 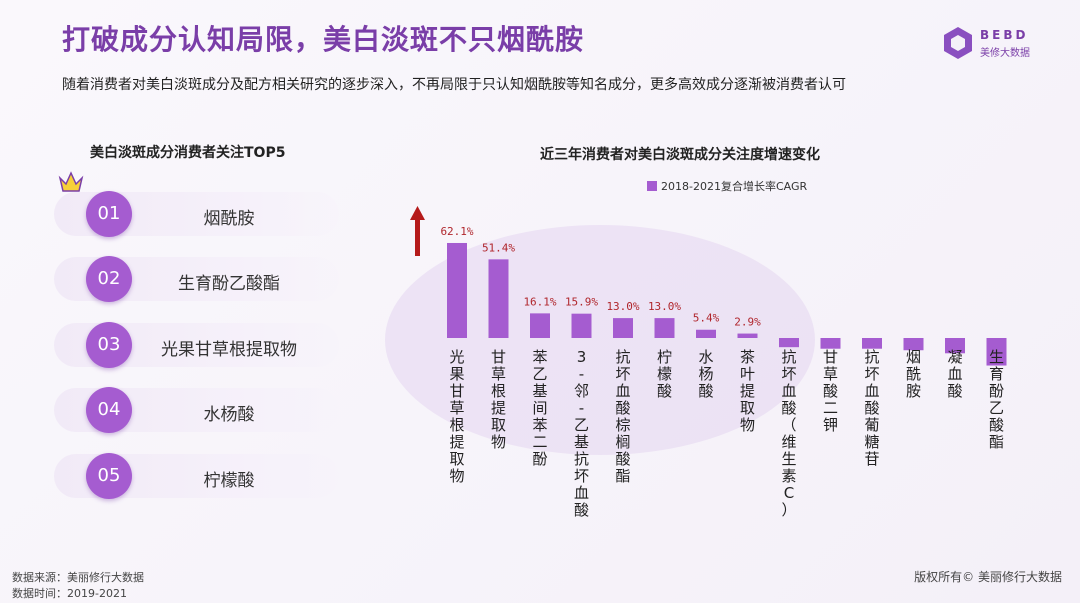 I want to click on hexagon-logo-icon, so click(x=958, y=43).